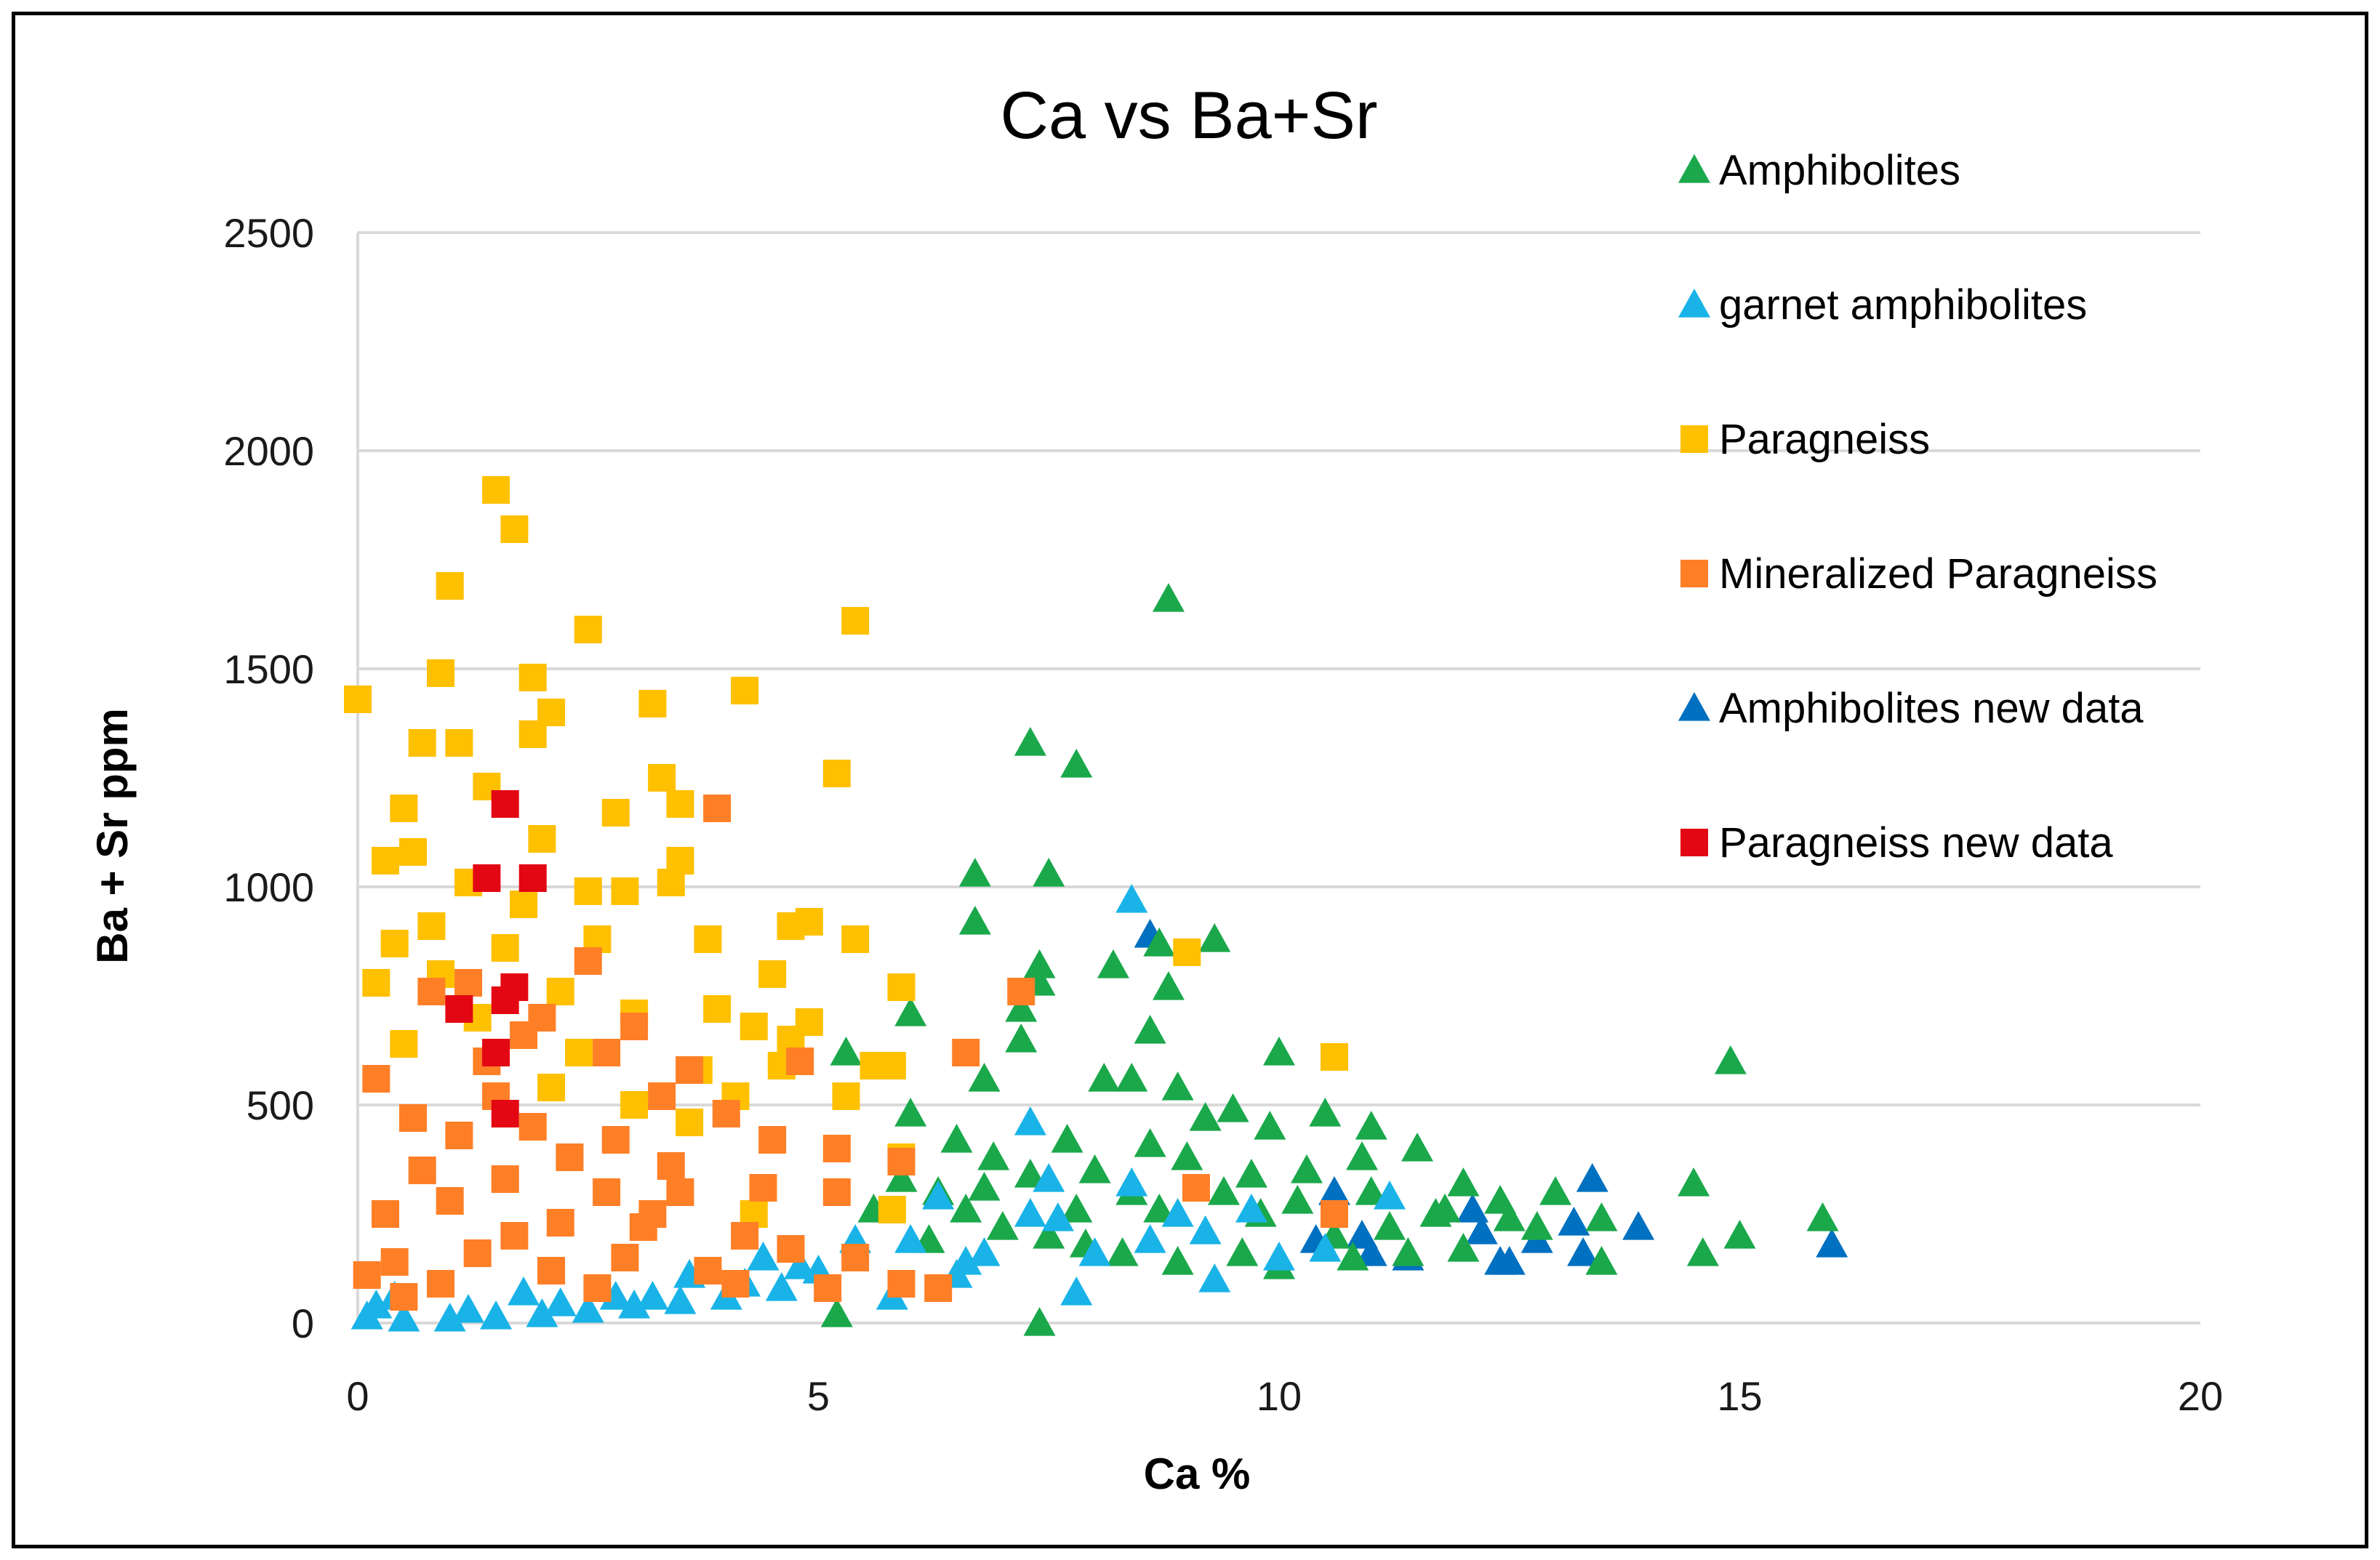 The width and height of the screenshot is (2380, 1560). I want to click on x-tick-label: 10, so click(1279, 1396).